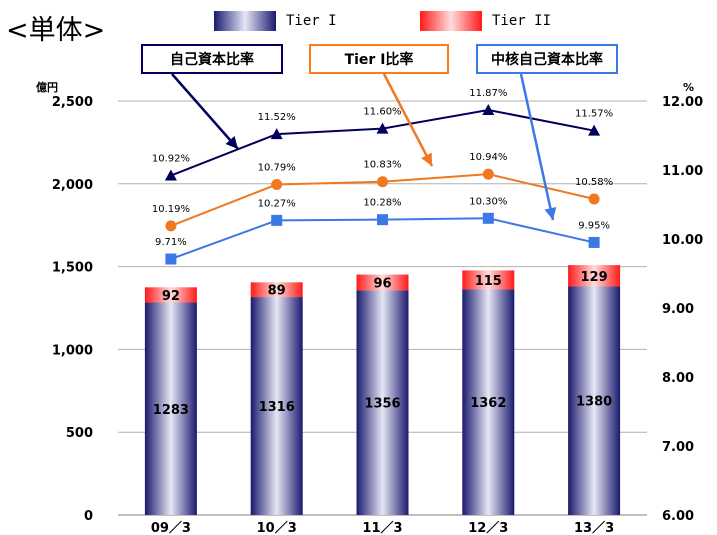 This screenshot has height=535, width=717. I want to click on x-tick-label: 12／3, so click(488, 527).